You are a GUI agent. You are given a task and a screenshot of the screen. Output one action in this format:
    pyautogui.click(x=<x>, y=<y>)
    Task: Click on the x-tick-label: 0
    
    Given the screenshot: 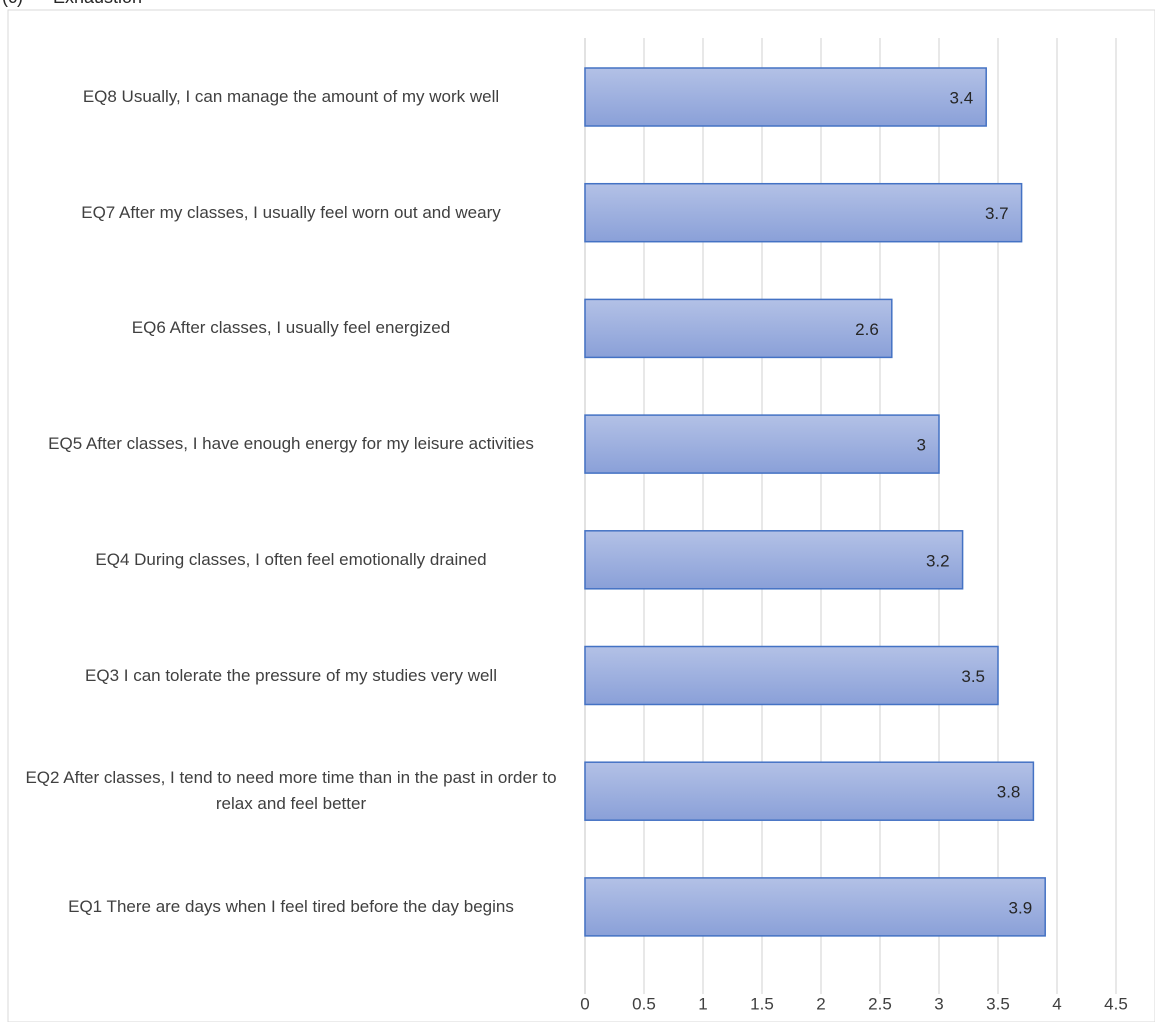 What is the action you would take?
    pyautogui.click(x=584, y=1004)
    